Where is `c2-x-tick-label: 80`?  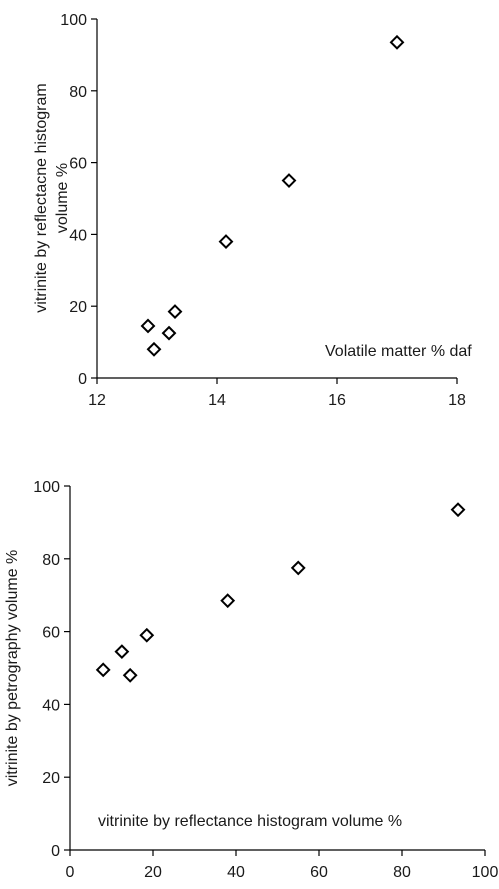
c2-x-tick-label: 80 is located at coordinates (402, 872).